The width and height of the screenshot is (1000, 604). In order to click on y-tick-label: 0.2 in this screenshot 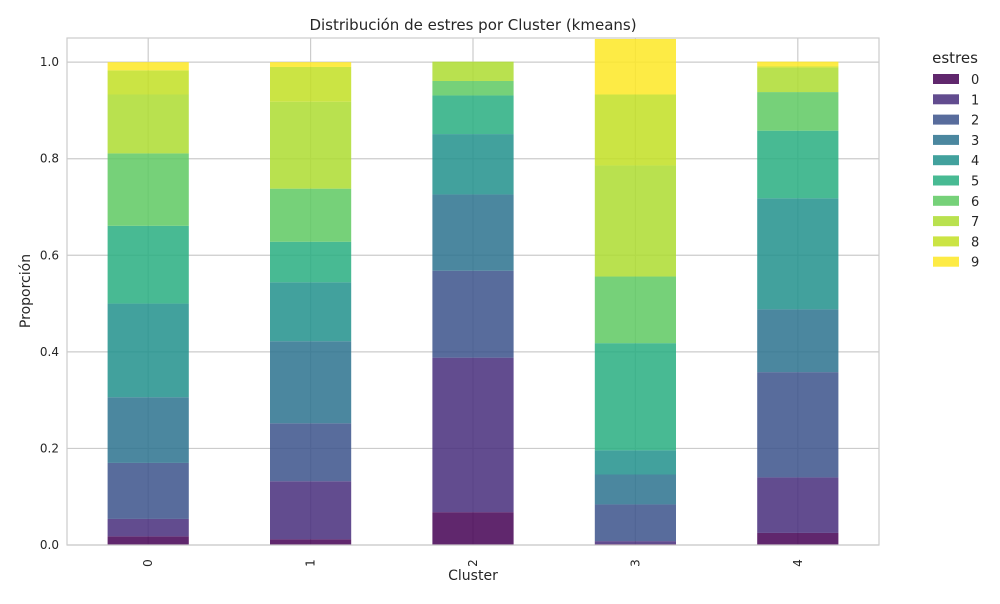, I will do `click(49, 448)`.